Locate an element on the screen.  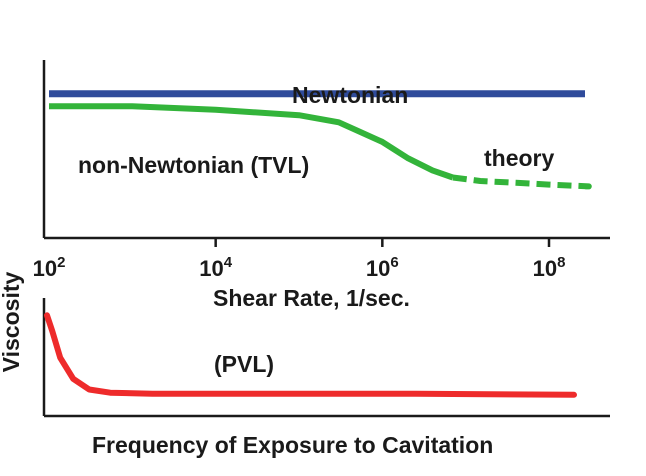
bottom-x-axis-label: Frequency of Exposure to Cavitation is located at coordinates (292, 445).